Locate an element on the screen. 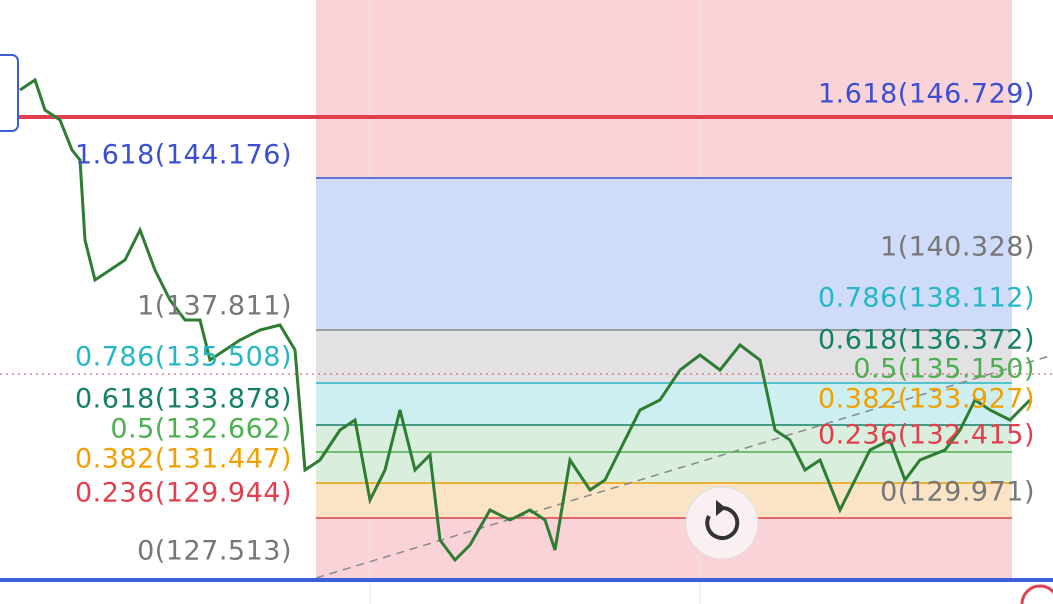 This screenshot has height=604, width=1053. fib-label: 0.382(131.447) is located at coordinates (183, 459).